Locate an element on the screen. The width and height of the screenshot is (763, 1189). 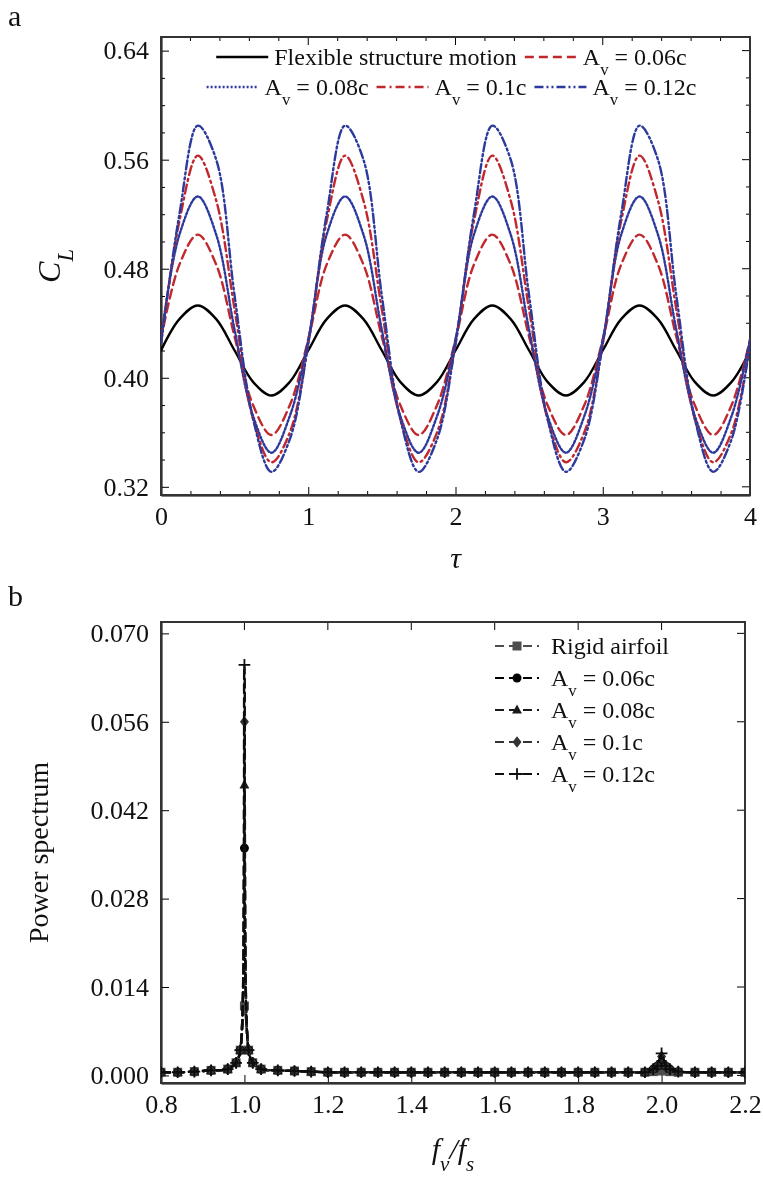
x-tick-label: 1.2 is located at coordinates (328, 1105).